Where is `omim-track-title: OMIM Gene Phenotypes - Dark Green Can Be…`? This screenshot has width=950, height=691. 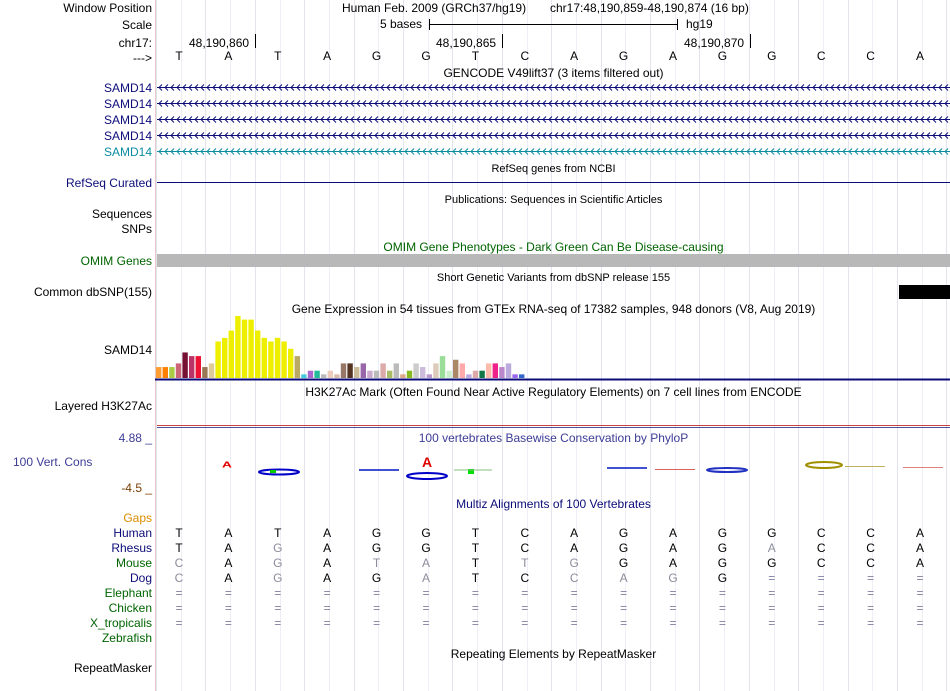 omim-track-title: OMIM Gene Phenotypes - Dark Green Can Be… is located at coordinates (553, 247).